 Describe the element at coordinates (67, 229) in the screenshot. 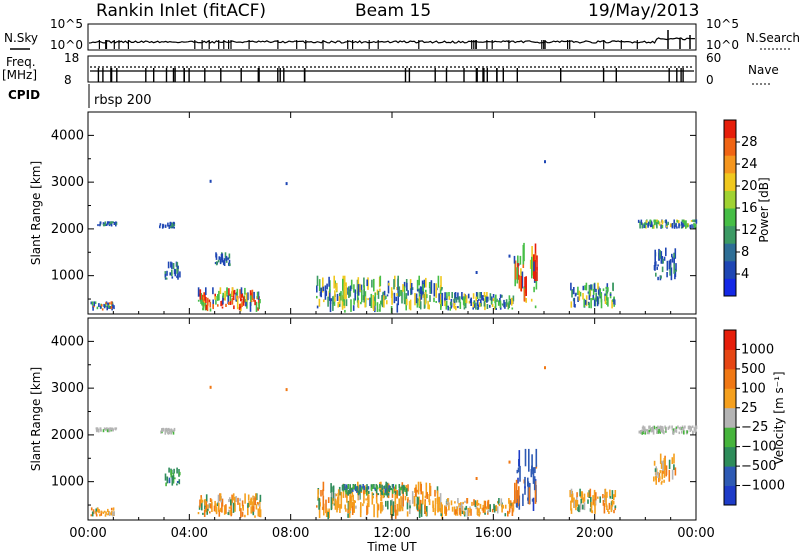

I see `y-tick-label: 2000` at that location.